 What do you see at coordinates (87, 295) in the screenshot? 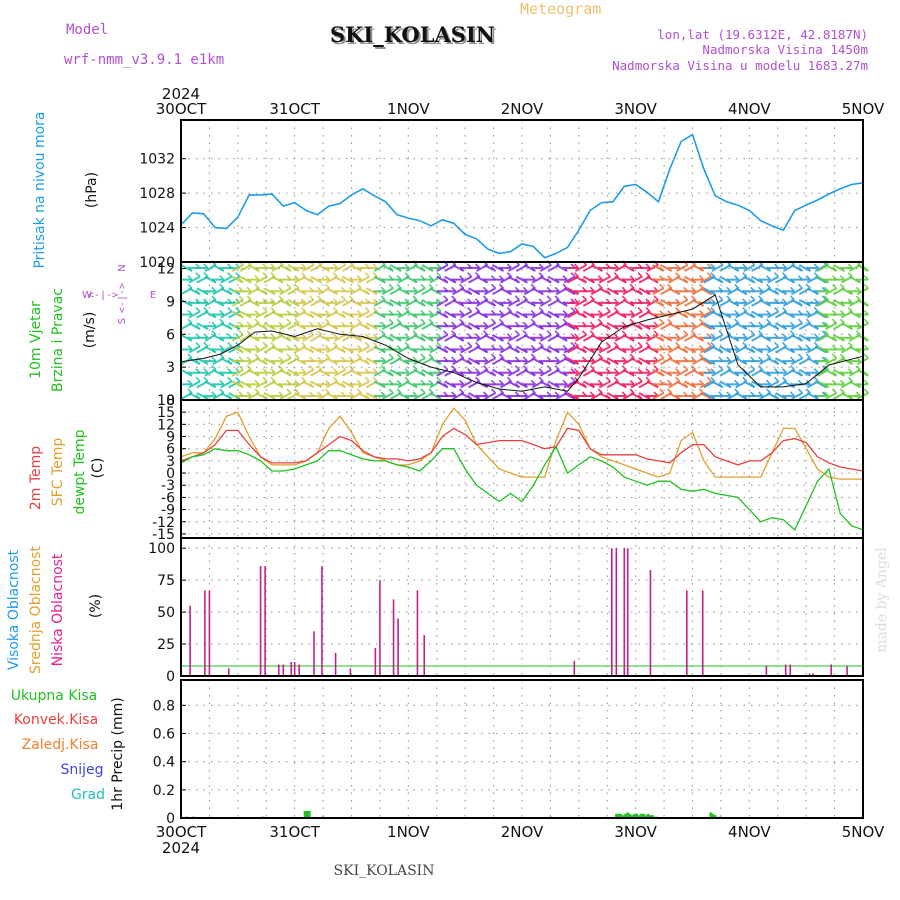
I see `compass-west: W` at bounding box center [87, 295].